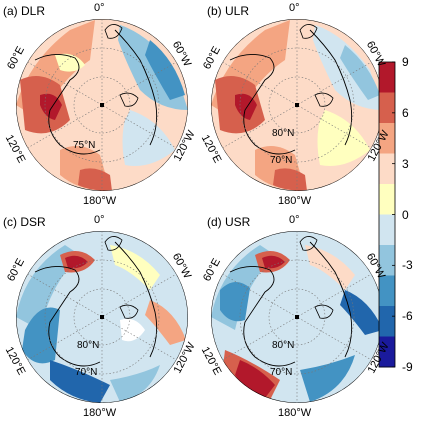 This screenshot has width=438, height=425. Describe the element at coordinates (407, 265) in the screenshot. I see `colorbar-tick-label: -3` at that location.